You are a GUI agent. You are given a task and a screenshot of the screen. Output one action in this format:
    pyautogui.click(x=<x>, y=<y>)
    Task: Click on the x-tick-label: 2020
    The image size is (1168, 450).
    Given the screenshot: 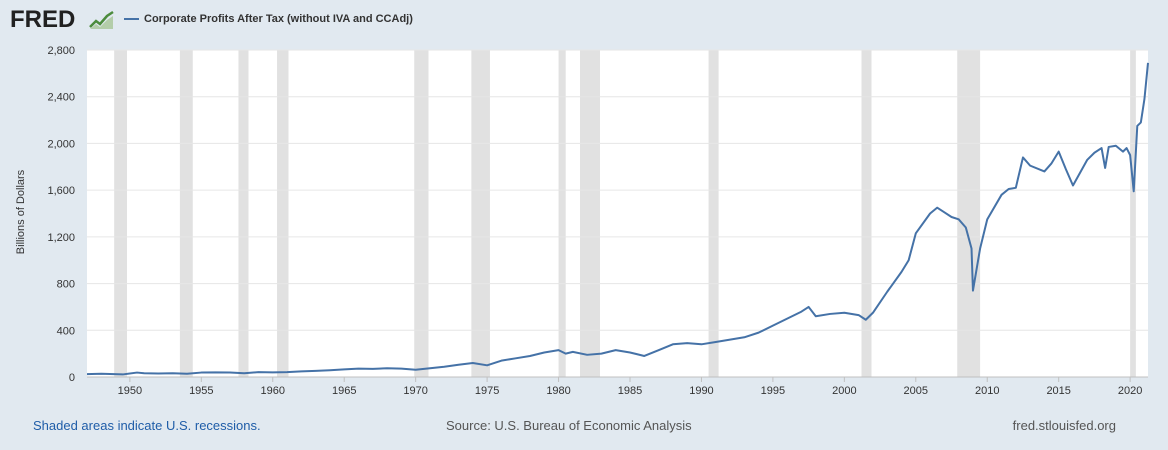 What is the action you would take?
    pyautogui.click(x=1130, y=391)
    